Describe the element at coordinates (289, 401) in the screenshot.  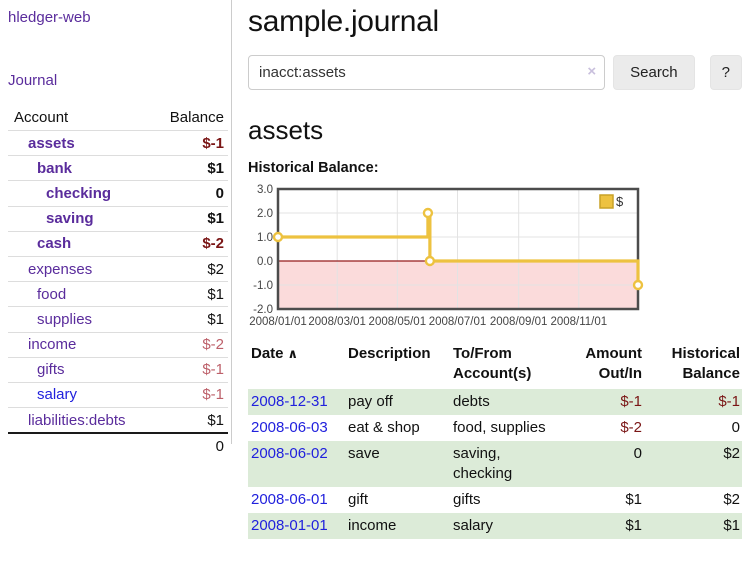
I see `transaction-date-link: 2008-12-31` at that location.